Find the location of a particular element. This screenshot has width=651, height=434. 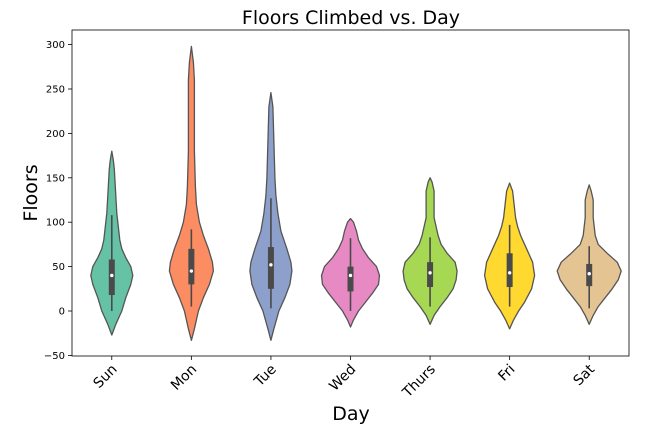

y-tick-label: 0 is located at coordinates (62, 312).